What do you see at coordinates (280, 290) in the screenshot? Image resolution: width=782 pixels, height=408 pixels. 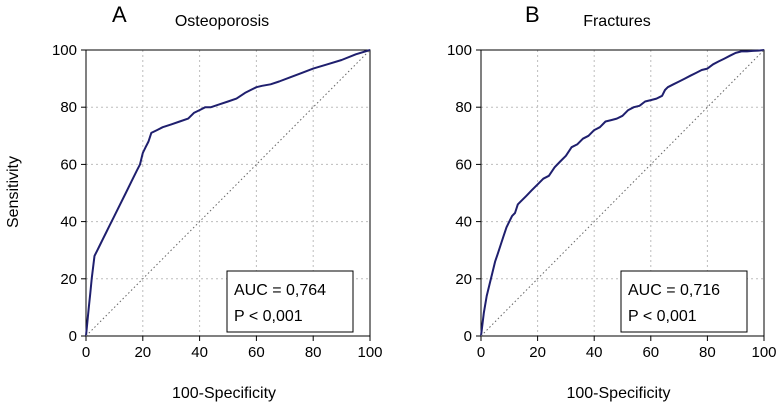 I see `auc-value-text: AUC = 0,764` at bounding box center [280, 290].